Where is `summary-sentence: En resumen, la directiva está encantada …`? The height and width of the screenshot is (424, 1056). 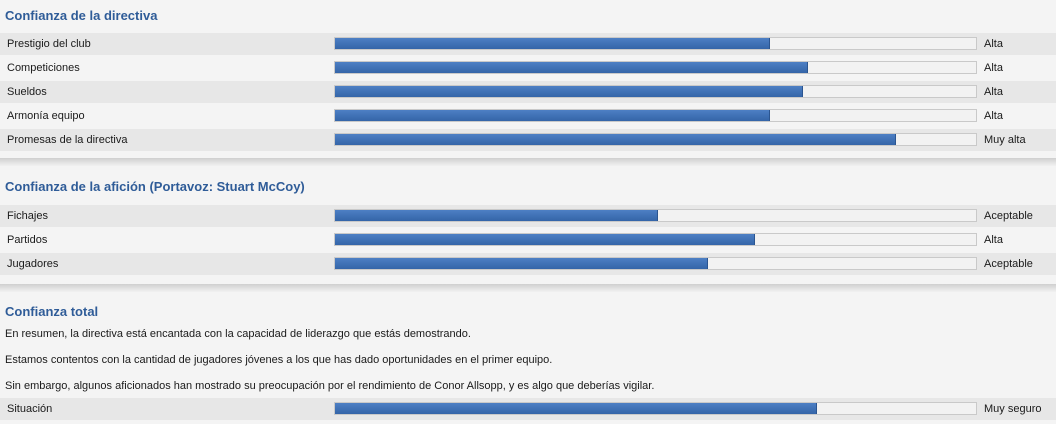
summary-sentence: En resumen, la directiva está encantada … is located at coordinates (238, 334).